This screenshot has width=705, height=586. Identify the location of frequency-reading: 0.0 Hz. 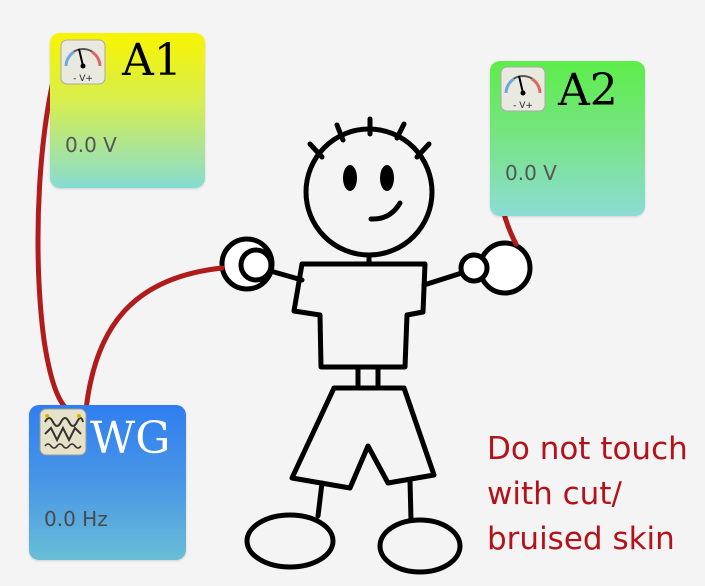
(76, 519).